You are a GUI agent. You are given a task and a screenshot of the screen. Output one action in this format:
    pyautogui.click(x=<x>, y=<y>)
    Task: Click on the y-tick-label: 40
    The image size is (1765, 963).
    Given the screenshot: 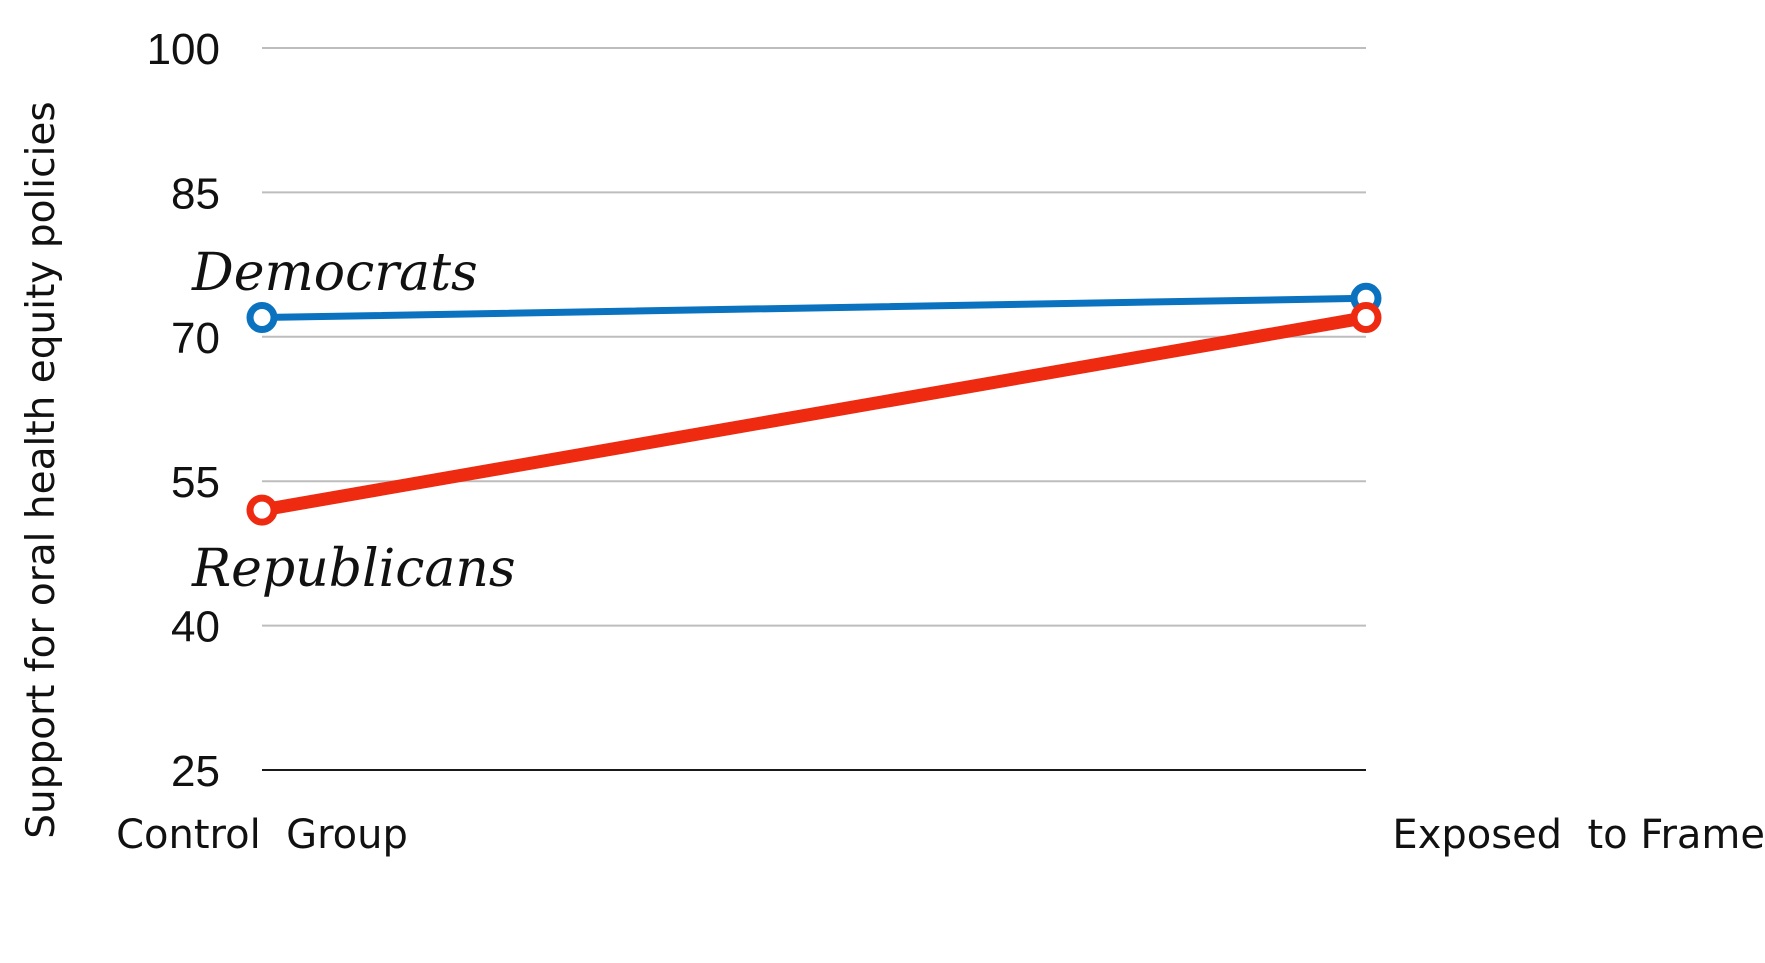 What is the action you would take?
    pyautogui.click(x=195, y=627)
    